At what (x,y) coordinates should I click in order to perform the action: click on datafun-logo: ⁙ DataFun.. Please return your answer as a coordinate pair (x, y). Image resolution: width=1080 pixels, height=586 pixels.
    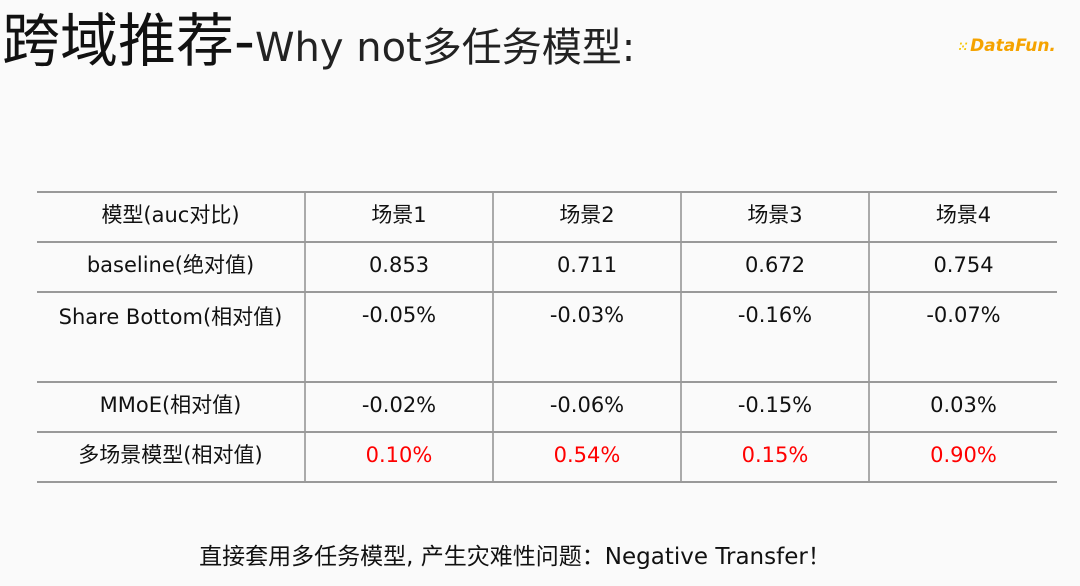
    Looking at the image, I should click on (1007, 46).